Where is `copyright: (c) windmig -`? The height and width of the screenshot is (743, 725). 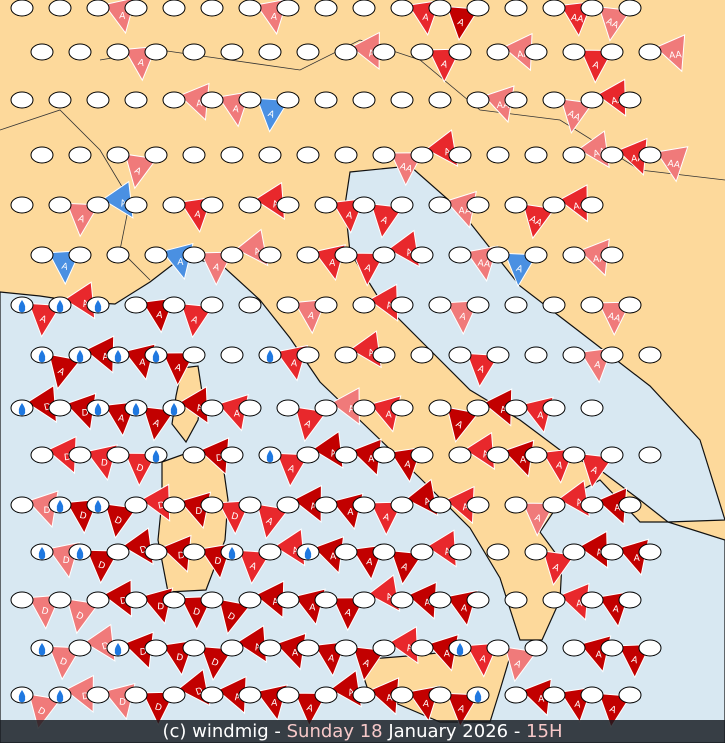
copyright: (c) windmig - is located at coordinates (224, 731).